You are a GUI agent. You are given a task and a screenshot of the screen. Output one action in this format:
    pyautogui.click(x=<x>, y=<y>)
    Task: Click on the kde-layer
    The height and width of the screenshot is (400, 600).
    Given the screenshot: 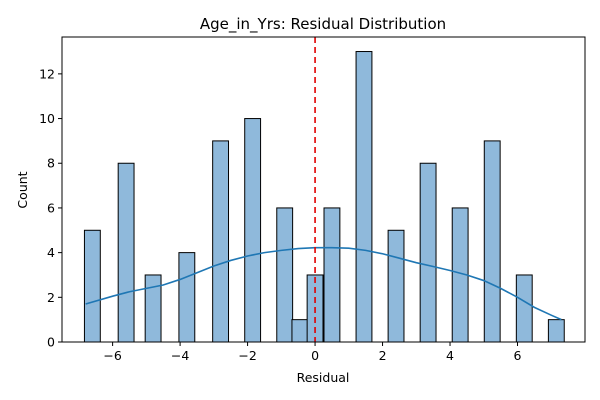 What is the action you would take?
    pyautogui.click(x=323, y=283)
    